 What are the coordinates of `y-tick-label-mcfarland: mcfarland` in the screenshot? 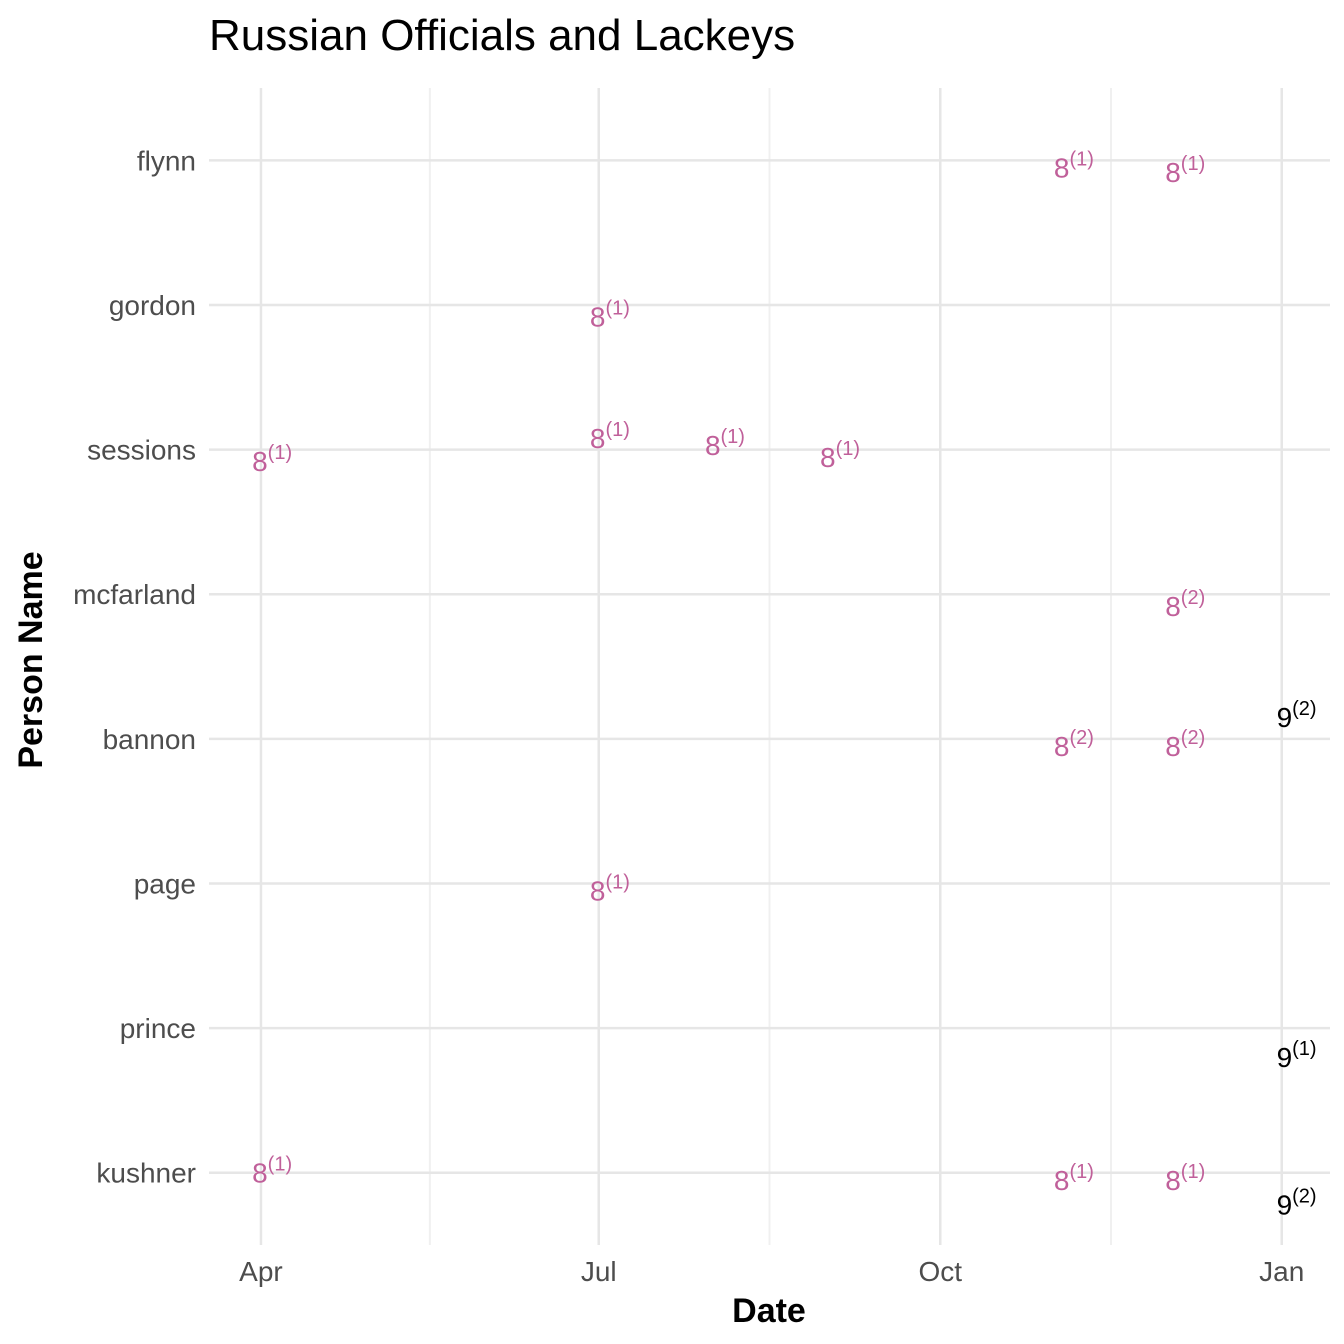 It's located at (134, 594).